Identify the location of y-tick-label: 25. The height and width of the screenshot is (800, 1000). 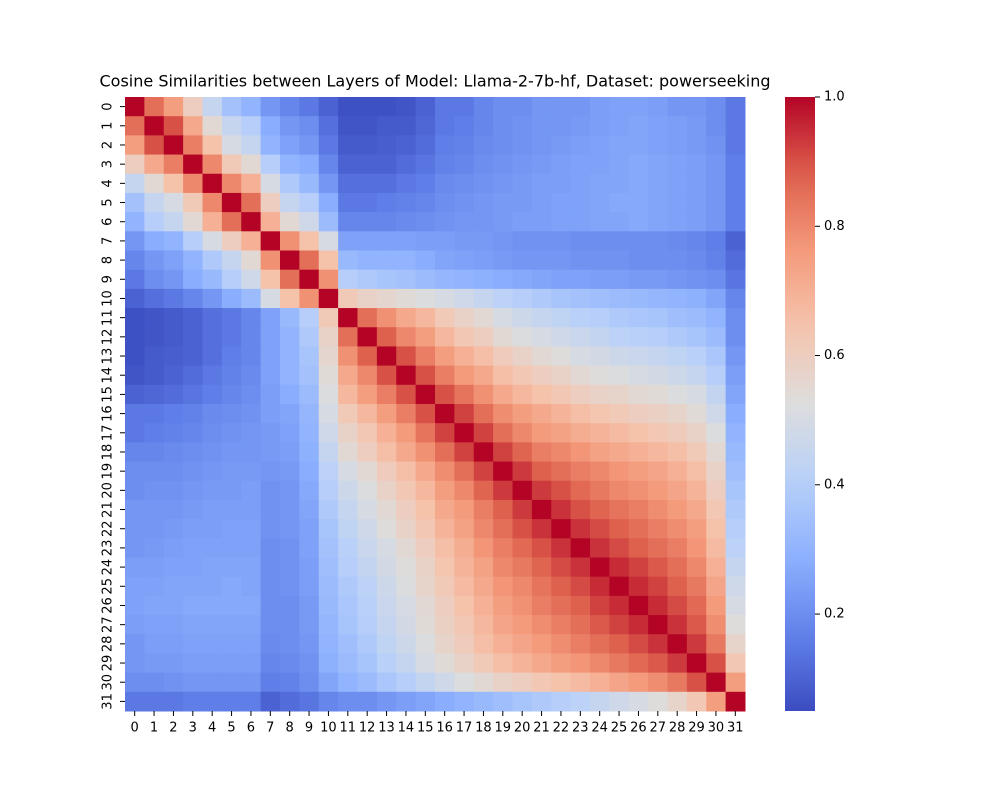
(108, 586).